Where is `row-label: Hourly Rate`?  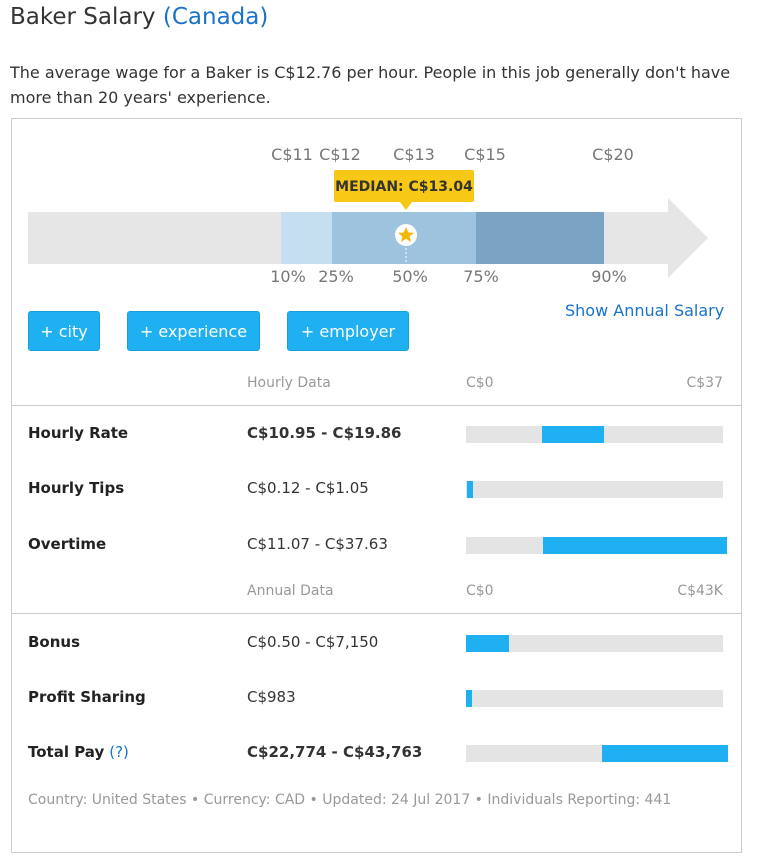 row-label: Hourly Rate is located at coordinates (78, 433).